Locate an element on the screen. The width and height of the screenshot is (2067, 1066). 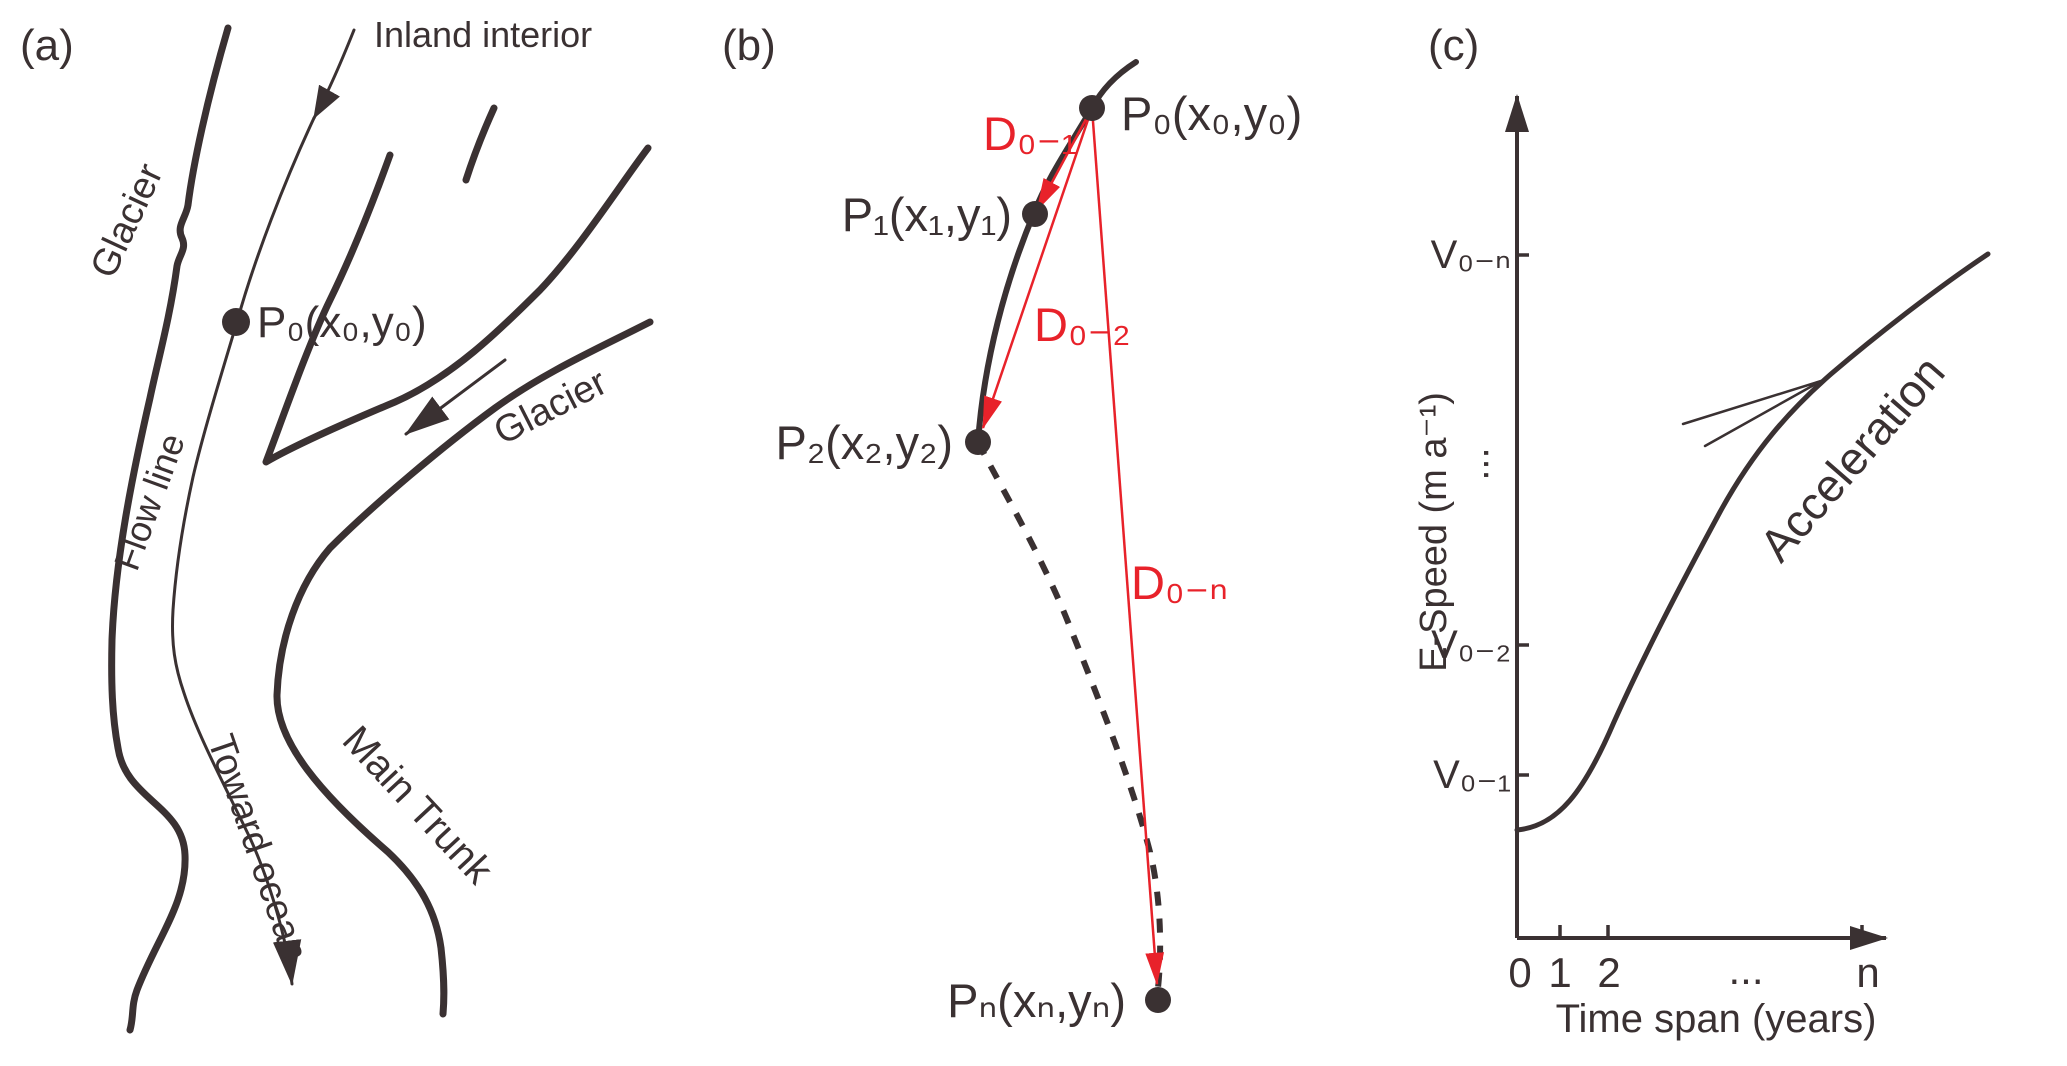
y-tick-label-v02: V₀₋₂ is located at coordinates (1471, 645).